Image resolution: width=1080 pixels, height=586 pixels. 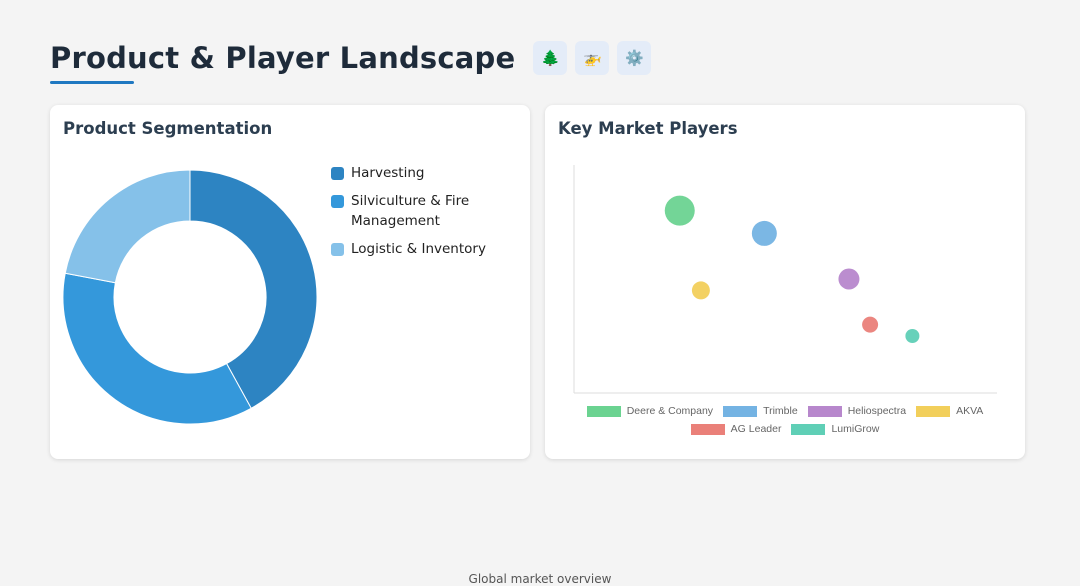 I want to click on players-card-title: Key Market Players, so click(x=648, y=128).